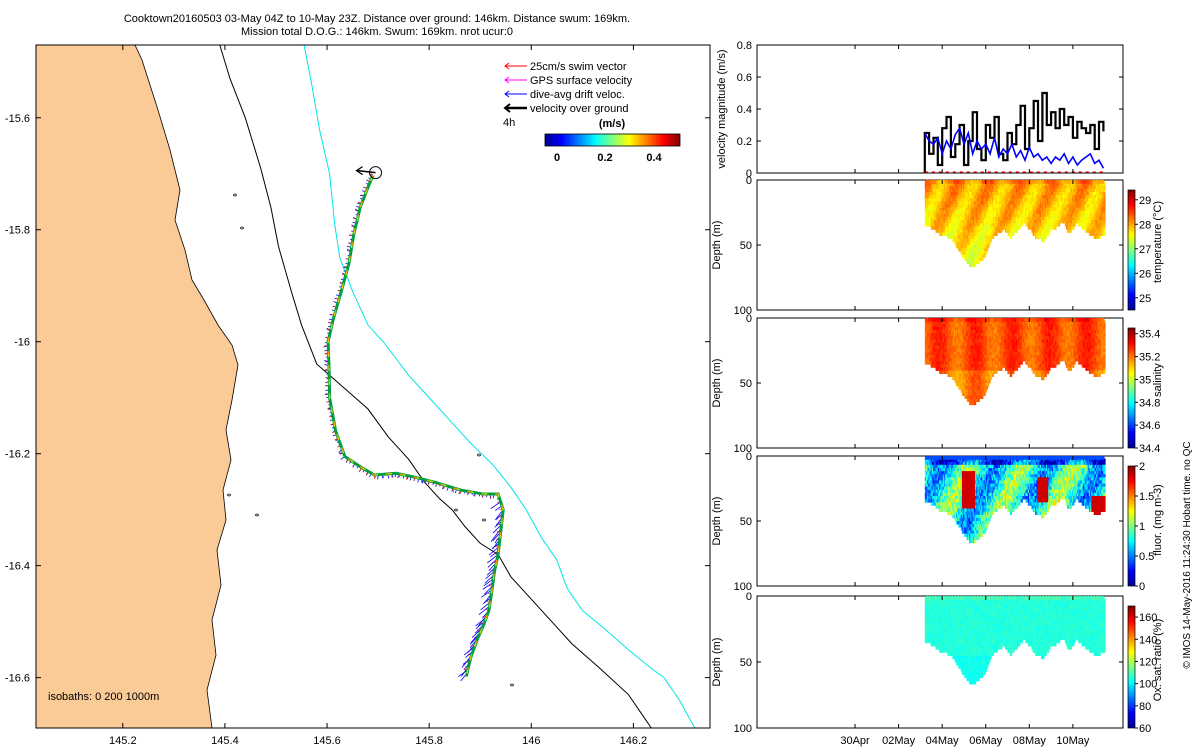 The height and width of the screenshot is (755, 1200). I want to click on colorbar-tick-label: 0.5, so click(1146, 557).